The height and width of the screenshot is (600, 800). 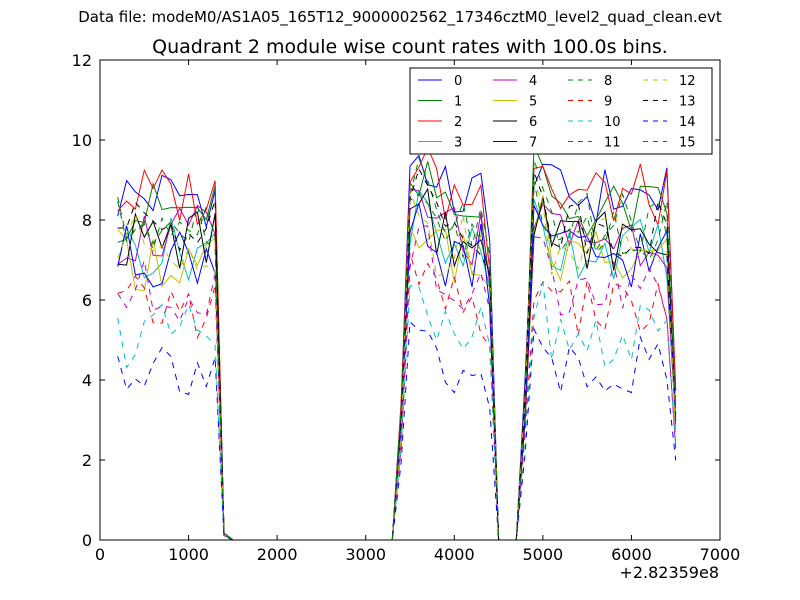 I want to click on y-tick-label: 10, so click(x=82, y=140).